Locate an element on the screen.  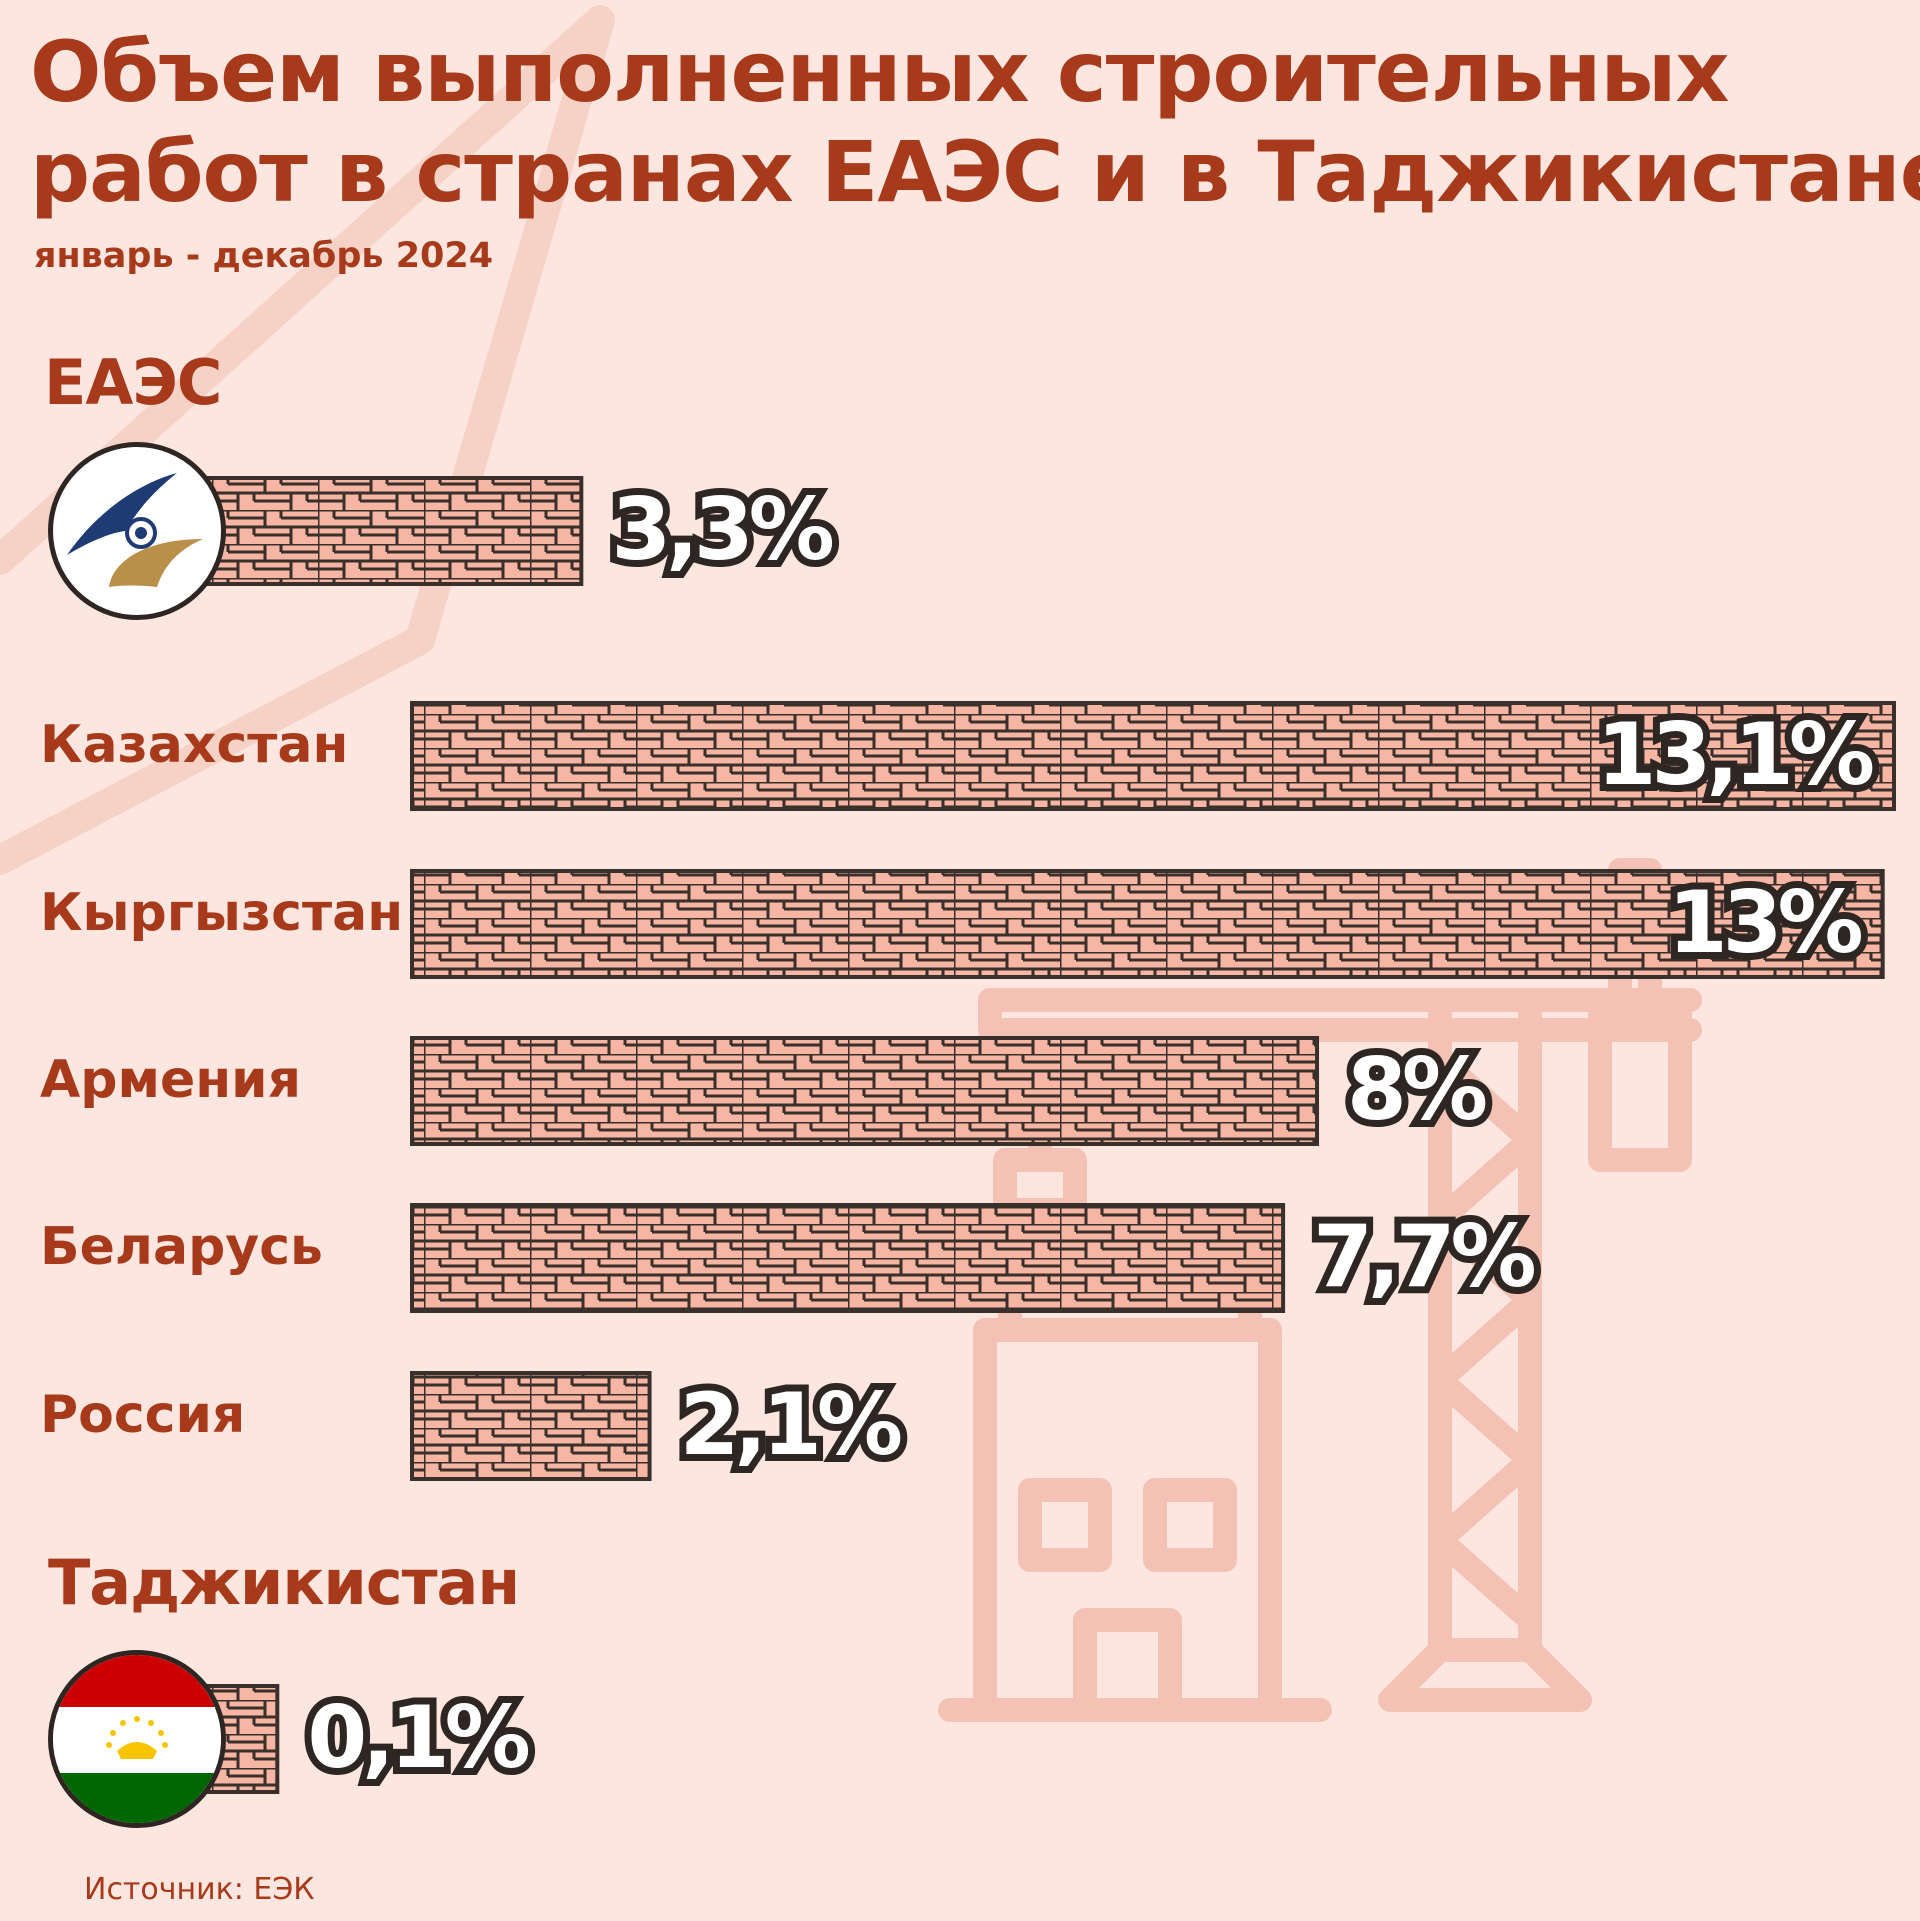
category-label-kazakhstan: Казахстан is located at coordinates (194, 745).